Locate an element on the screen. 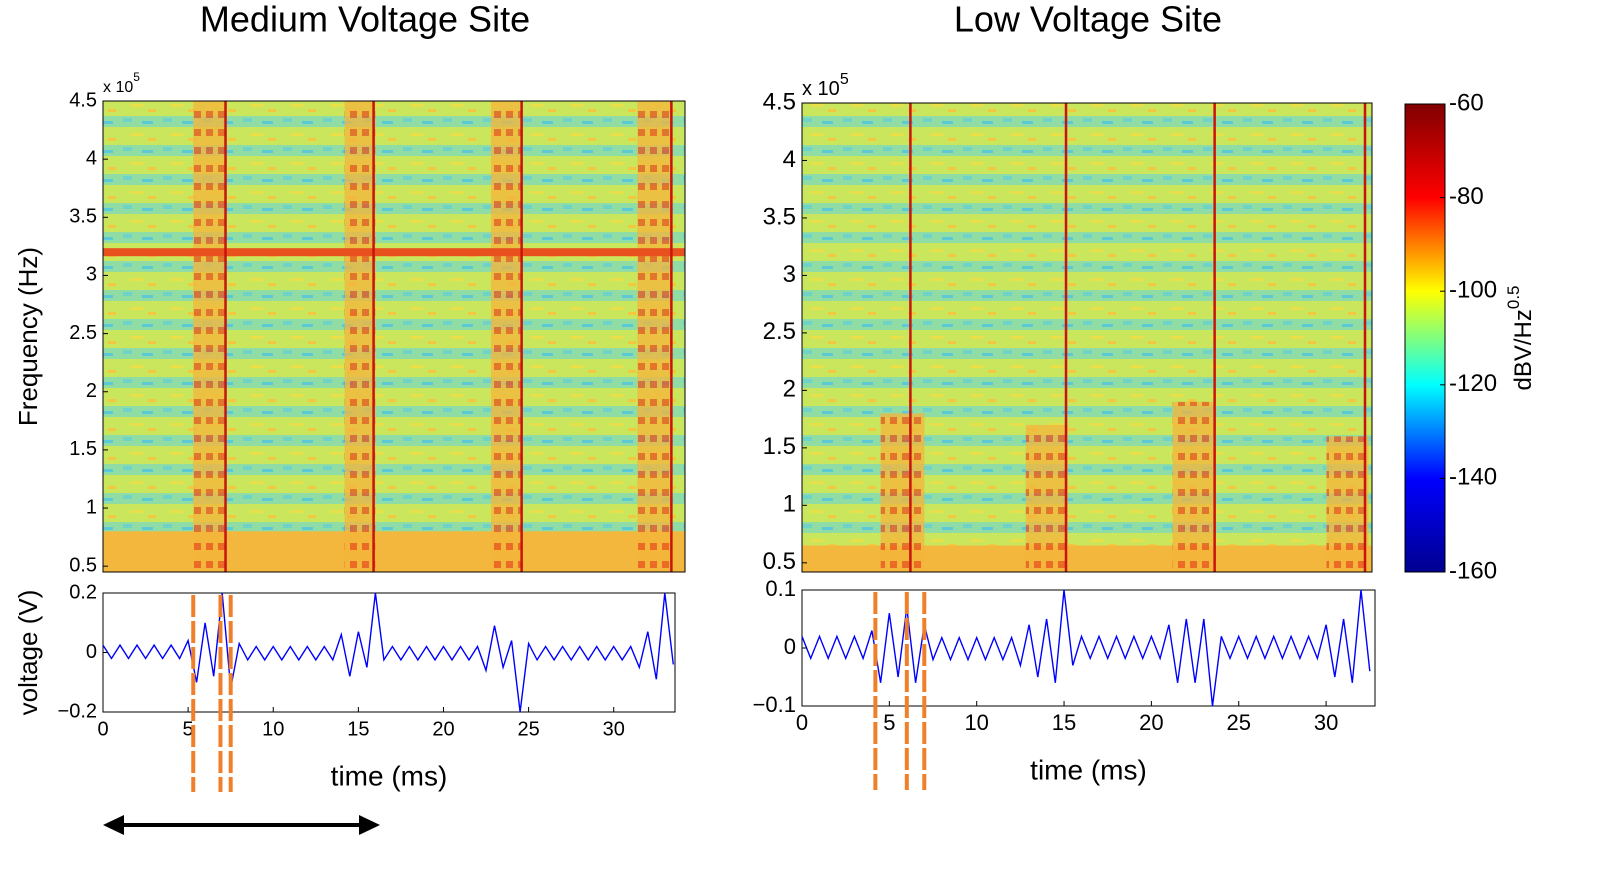  chart-title: Low Voltage Site is located at coordinates (1088, 20).